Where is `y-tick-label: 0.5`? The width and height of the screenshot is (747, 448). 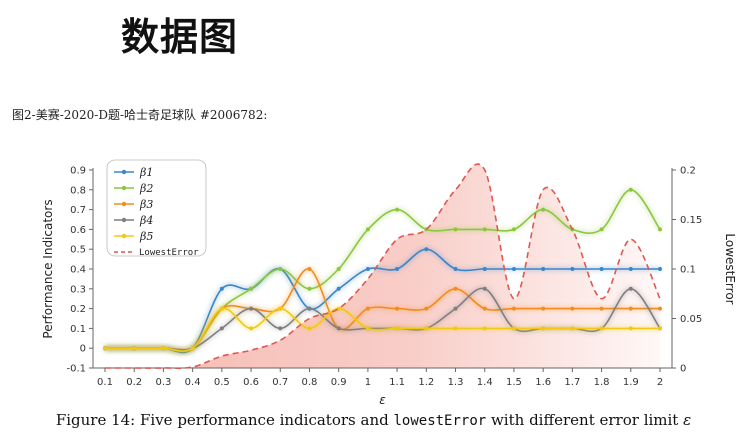
y-tick-label: 0.5 is located at coordinates (78, 250).